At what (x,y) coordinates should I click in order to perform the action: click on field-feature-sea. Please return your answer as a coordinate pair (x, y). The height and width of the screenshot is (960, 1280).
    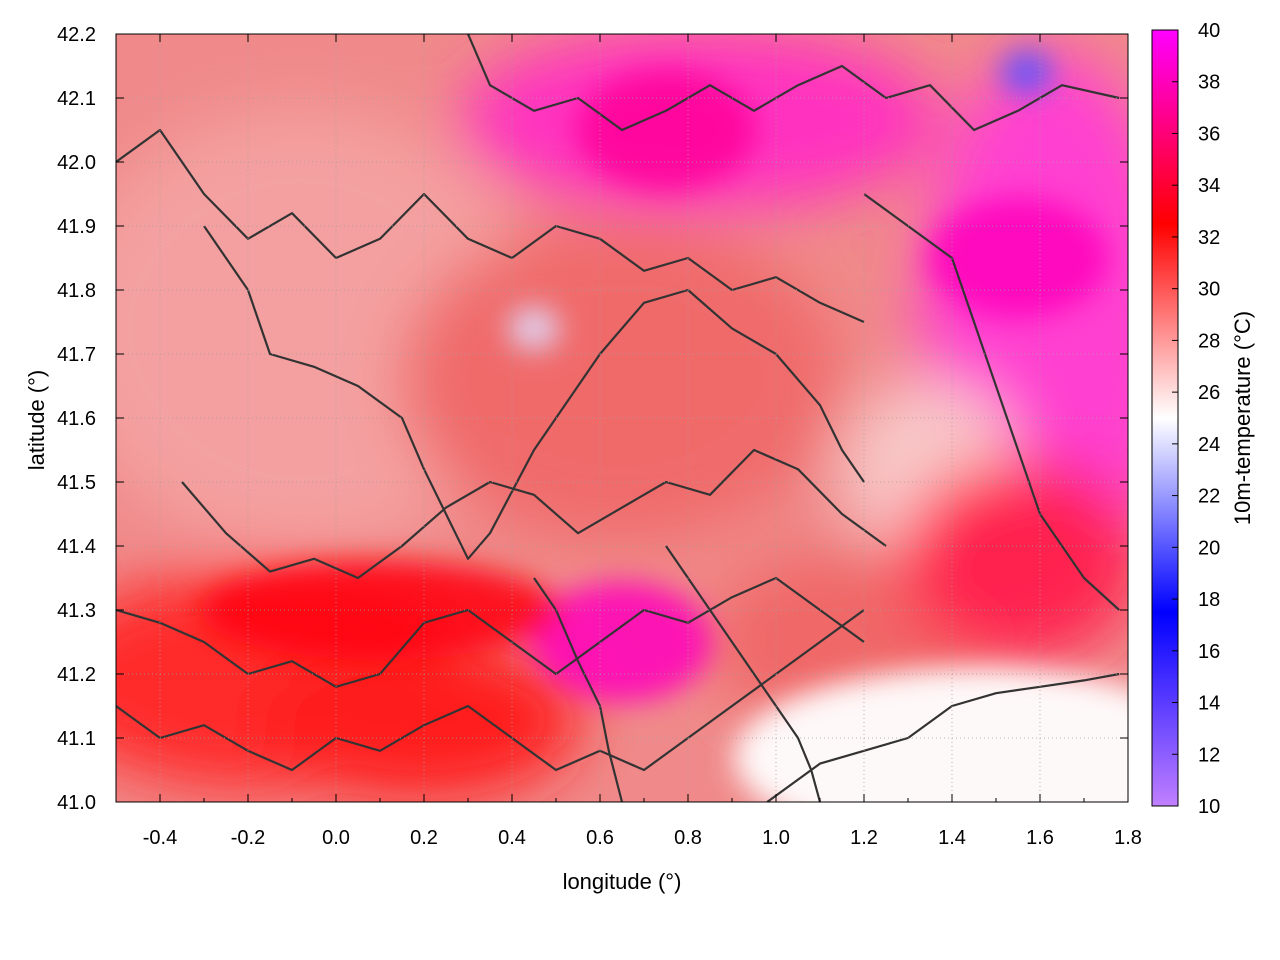
    Looking at the image, I should click on (931, 734).